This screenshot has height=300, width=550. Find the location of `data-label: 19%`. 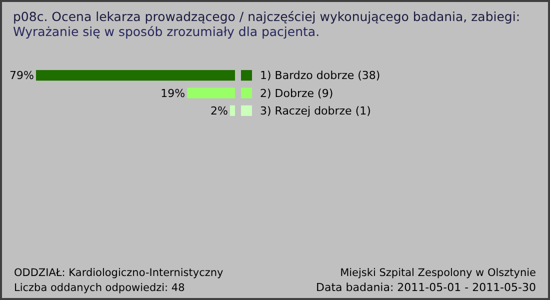

data-label: 19% is located at coordinates (173, 93).